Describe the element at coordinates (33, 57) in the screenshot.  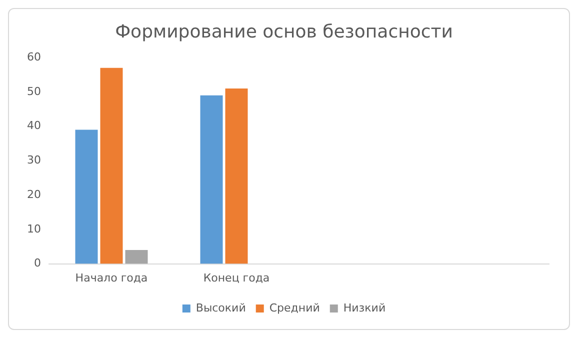
I see `y-tick-label: 60` at that location.